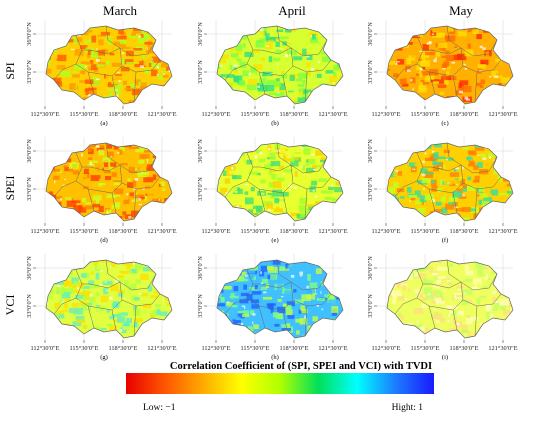  What do you see at coordinates (10, 188) in the screenshot?
I see `row-title-spei: SPEI` at bounding box center [10, 188].